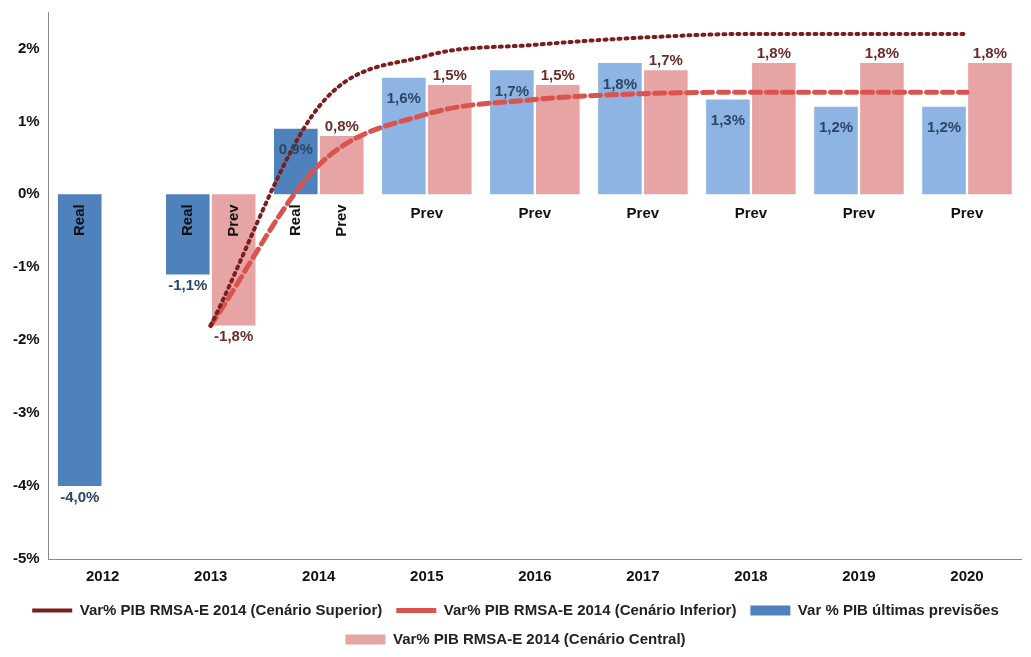 This screenshot has width=1031, height=657. Describe the element at coordinates (898, 609) in the screenshot. I see `legend-label: Var % PIB últimas previsões` at that location.